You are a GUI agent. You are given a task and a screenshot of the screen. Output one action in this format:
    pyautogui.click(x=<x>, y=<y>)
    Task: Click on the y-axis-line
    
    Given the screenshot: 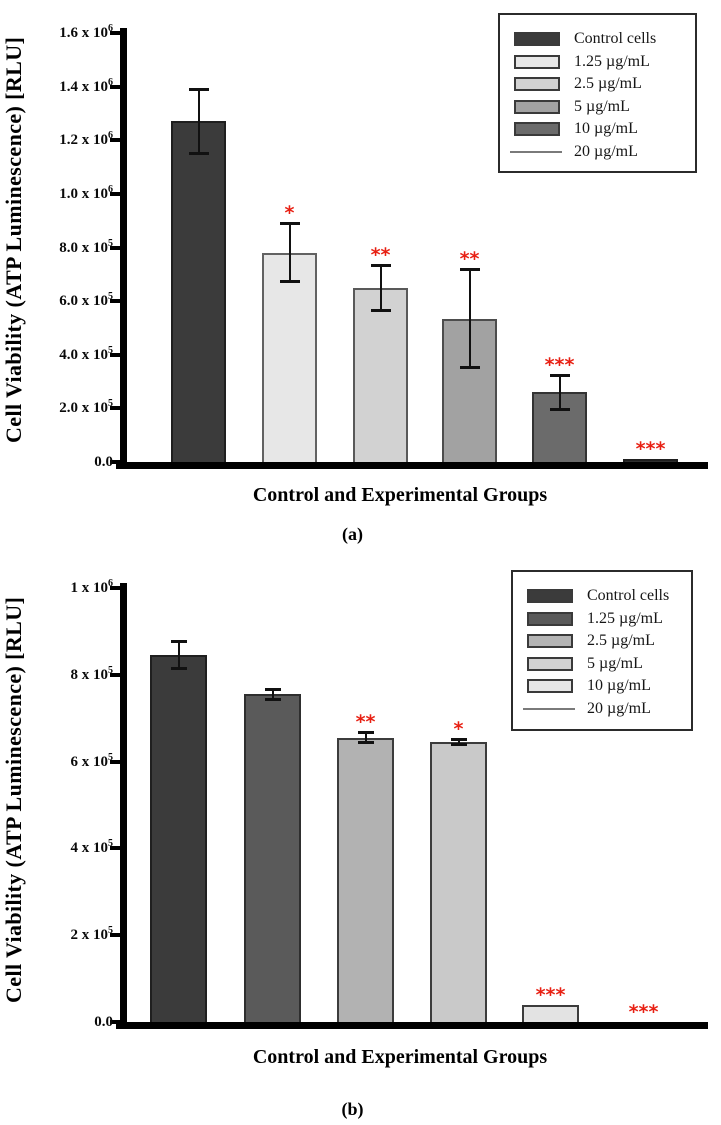 What is the action you would take?
    pyautogui.click(x=123, y=806)
    